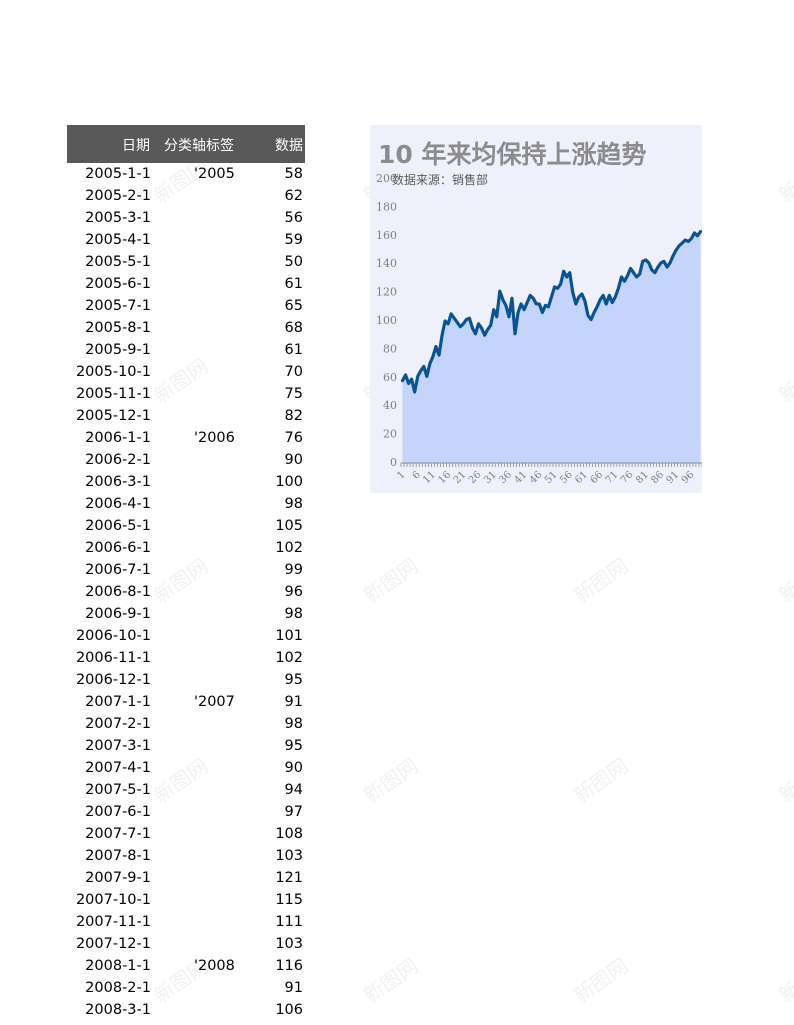  Describe the element at coordinates (505, 477) in the screenshot. I see `x-tick-label: 36` at that location.